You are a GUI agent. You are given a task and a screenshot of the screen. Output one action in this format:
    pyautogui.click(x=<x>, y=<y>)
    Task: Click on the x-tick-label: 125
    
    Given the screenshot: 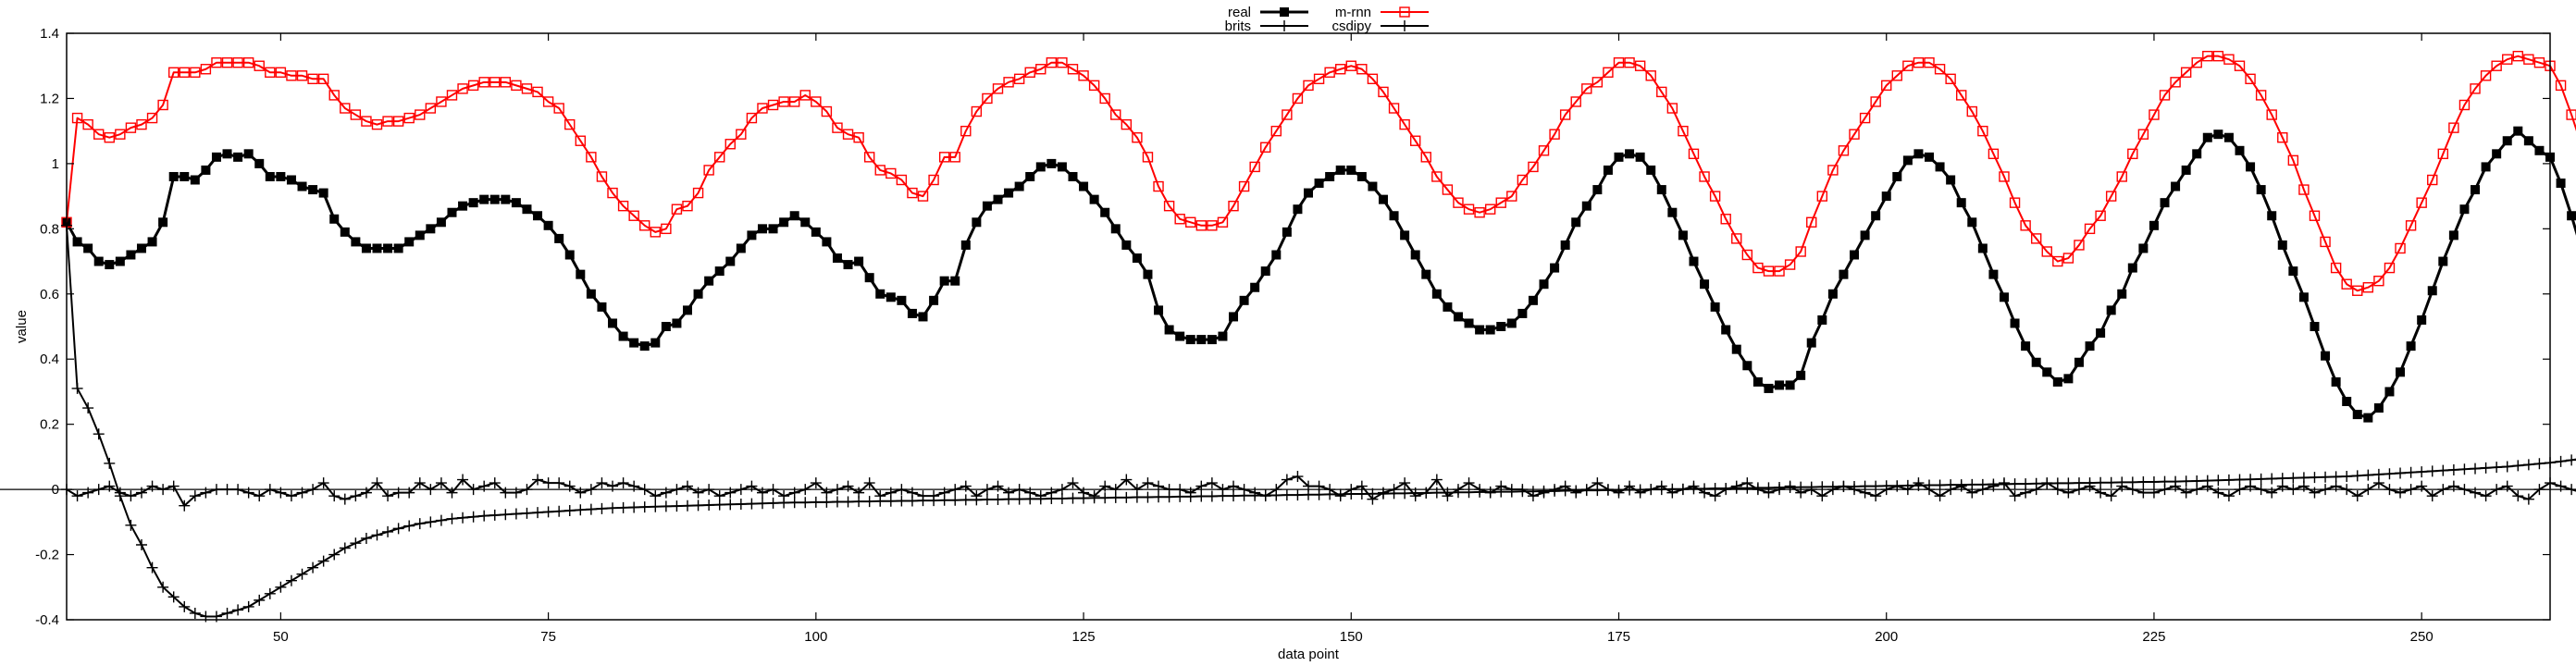 What is the action you would take?
    pyautogui.click(x=1084, y=637)
    